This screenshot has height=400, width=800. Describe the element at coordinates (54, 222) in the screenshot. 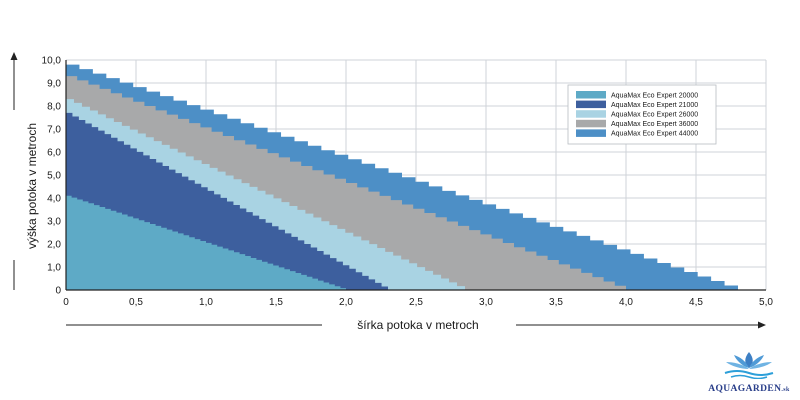

I see `y-tick-label: 3,0` at that location.